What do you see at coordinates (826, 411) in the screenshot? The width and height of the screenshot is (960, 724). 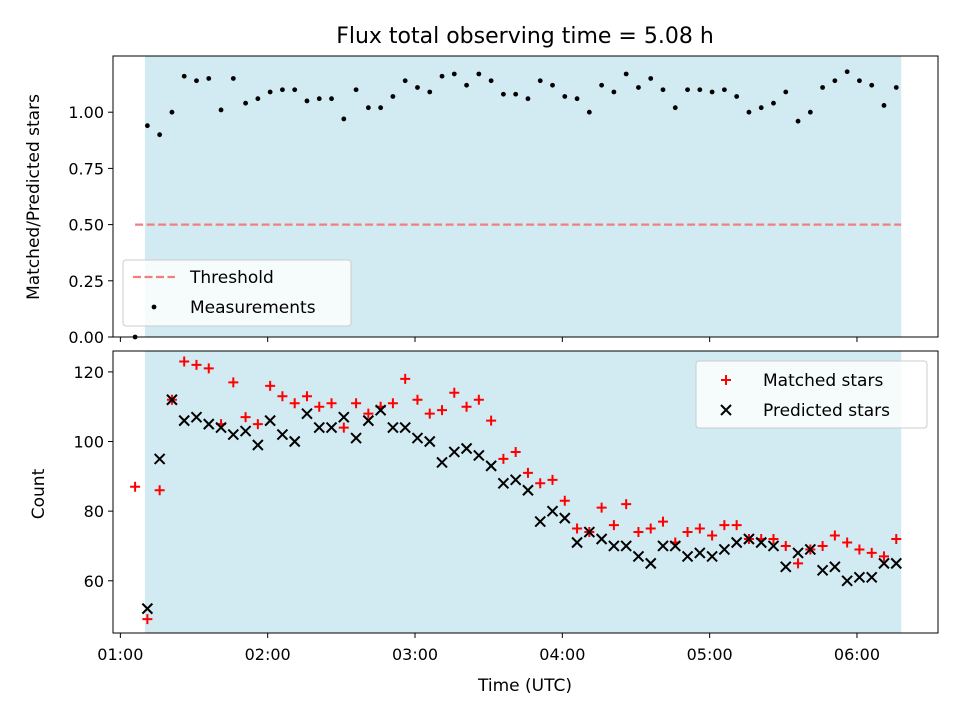 I see `legend-predicted-label: Predicted stars` at bounding box center [826, 411].